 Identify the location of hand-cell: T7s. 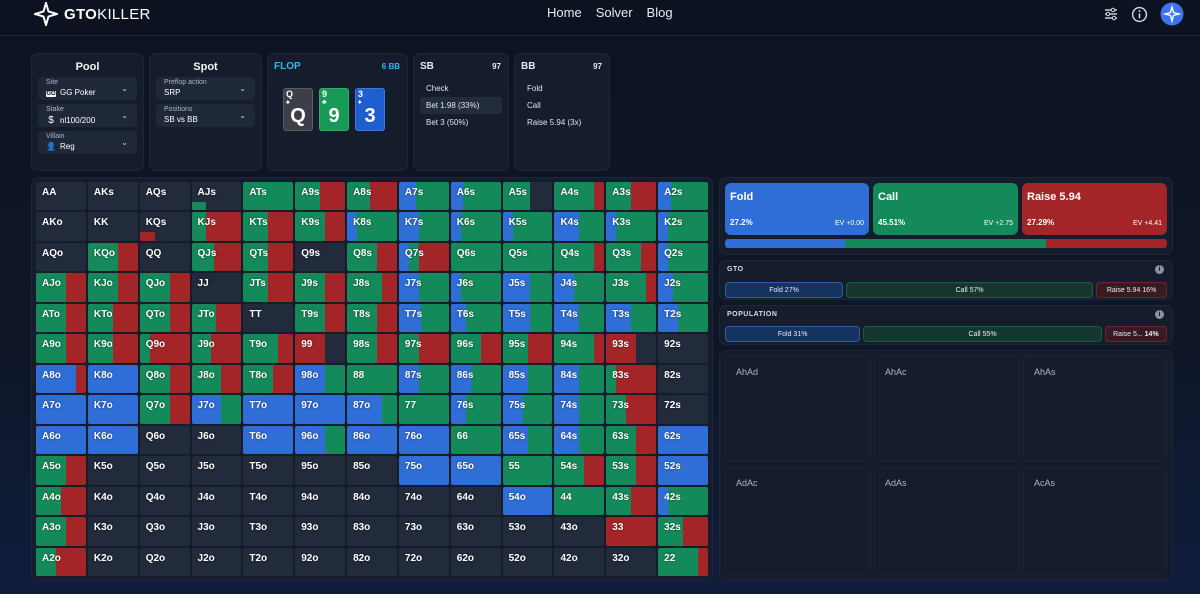
(423, 318).